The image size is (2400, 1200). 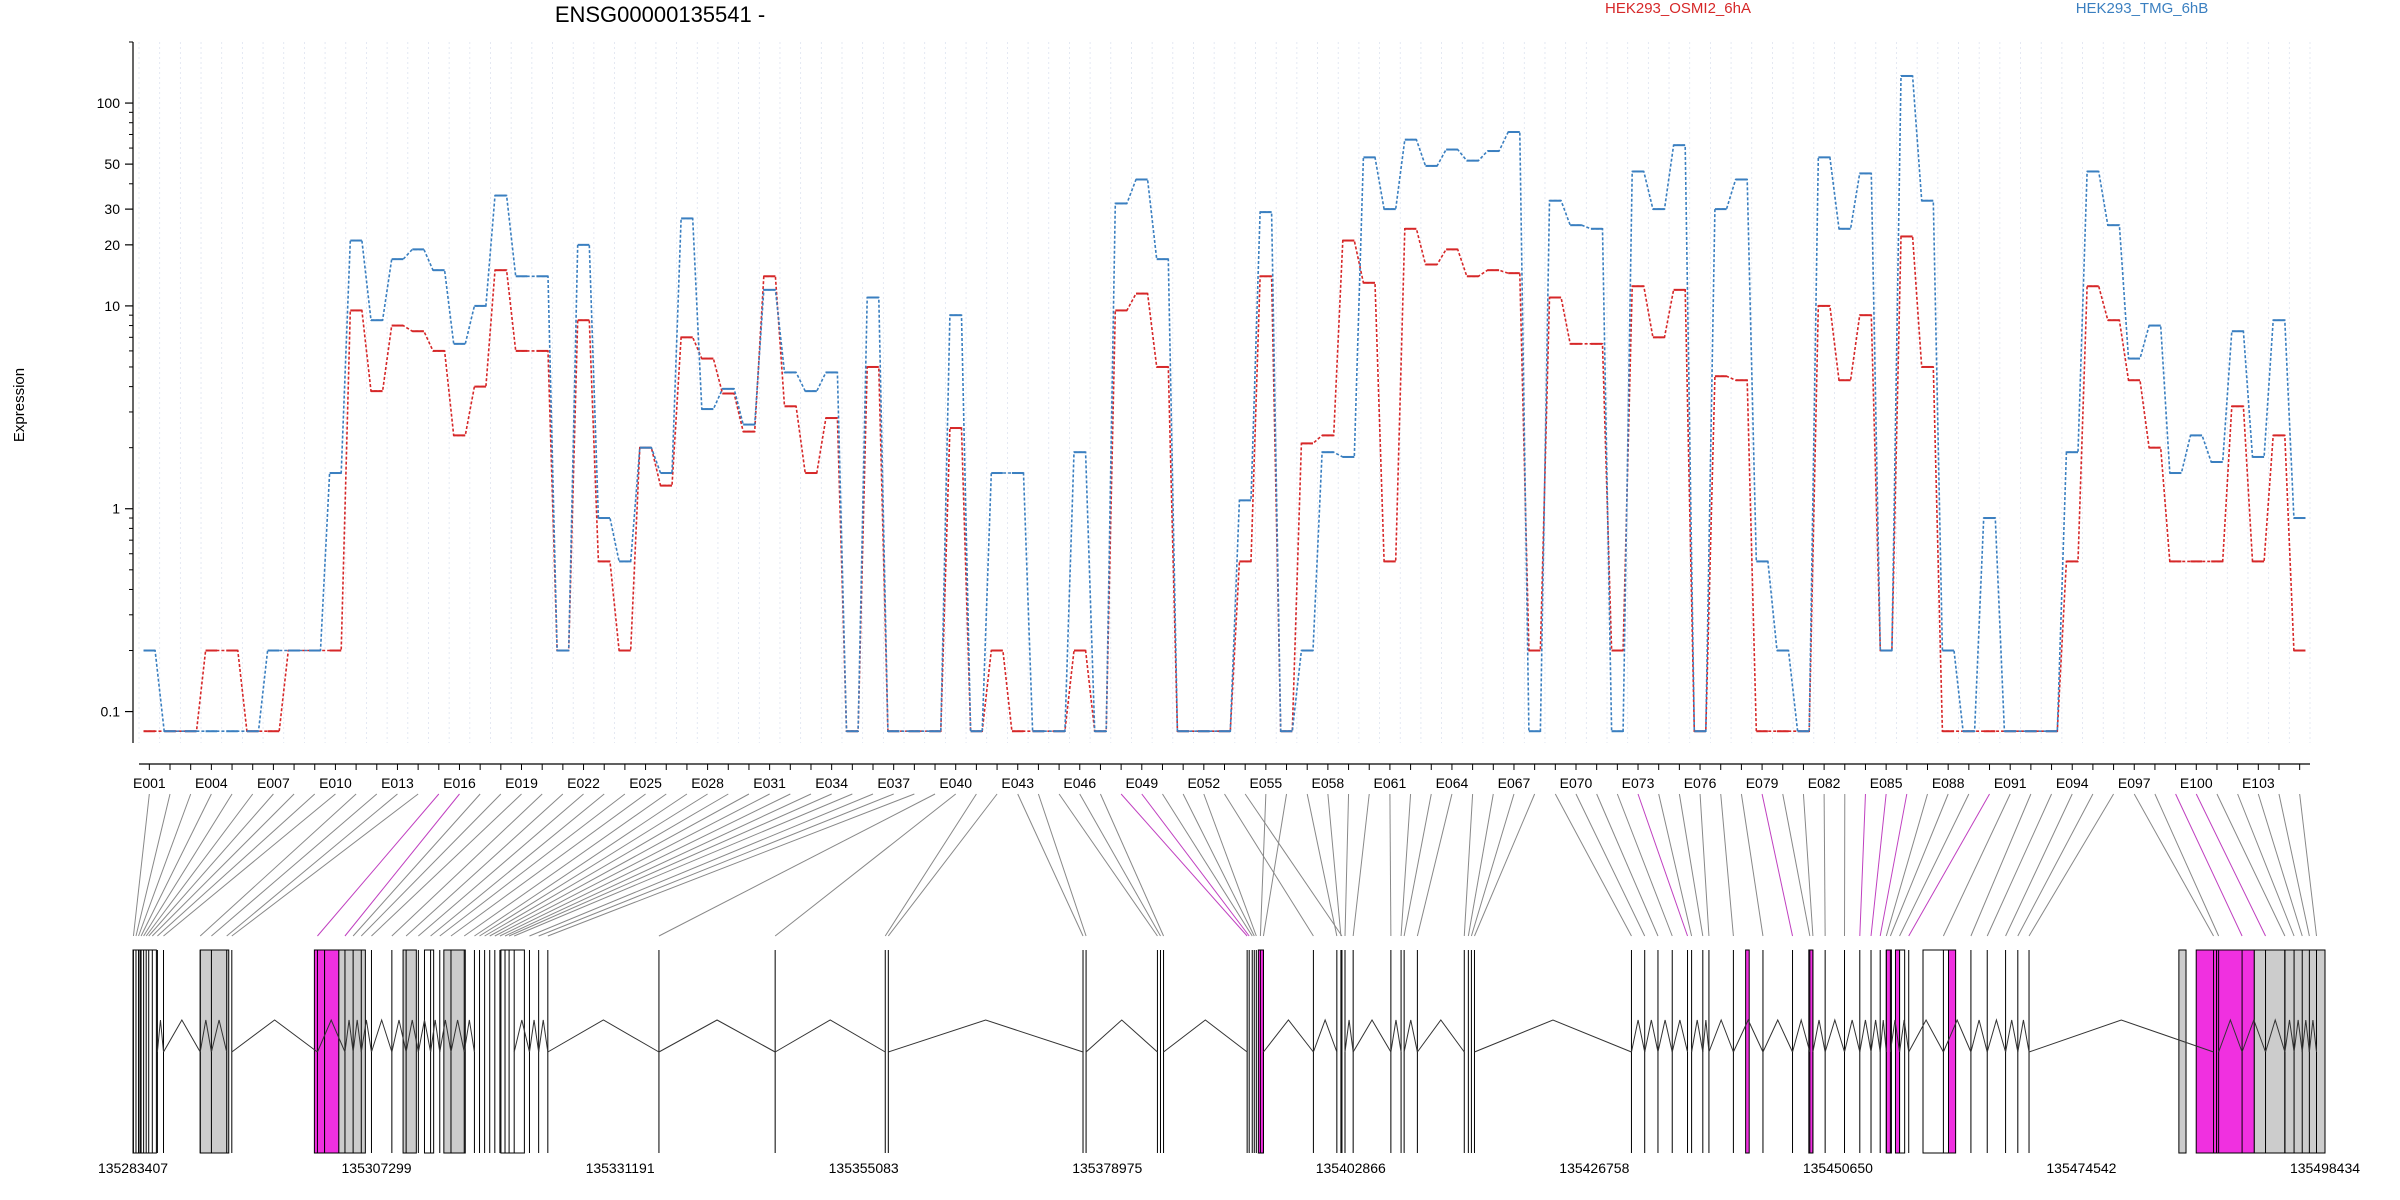 What do you see at coordinates (1203, 783) in the screenshot?
I see `x-tick-label: E052` at bounding box center [1203, 783].